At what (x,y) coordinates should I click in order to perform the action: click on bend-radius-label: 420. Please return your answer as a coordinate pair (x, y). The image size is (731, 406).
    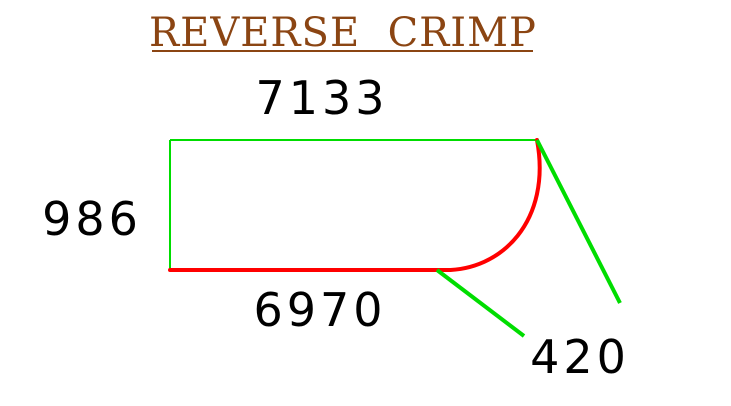
    Looking at the image, I should click on (580, 357).